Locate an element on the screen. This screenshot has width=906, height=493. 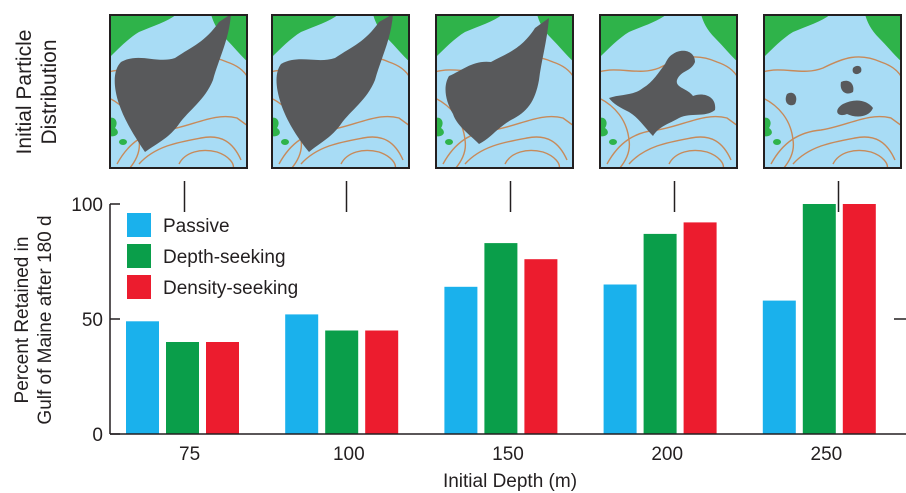
y-tick-label-100: 100 is located at coordinates (87, 205).